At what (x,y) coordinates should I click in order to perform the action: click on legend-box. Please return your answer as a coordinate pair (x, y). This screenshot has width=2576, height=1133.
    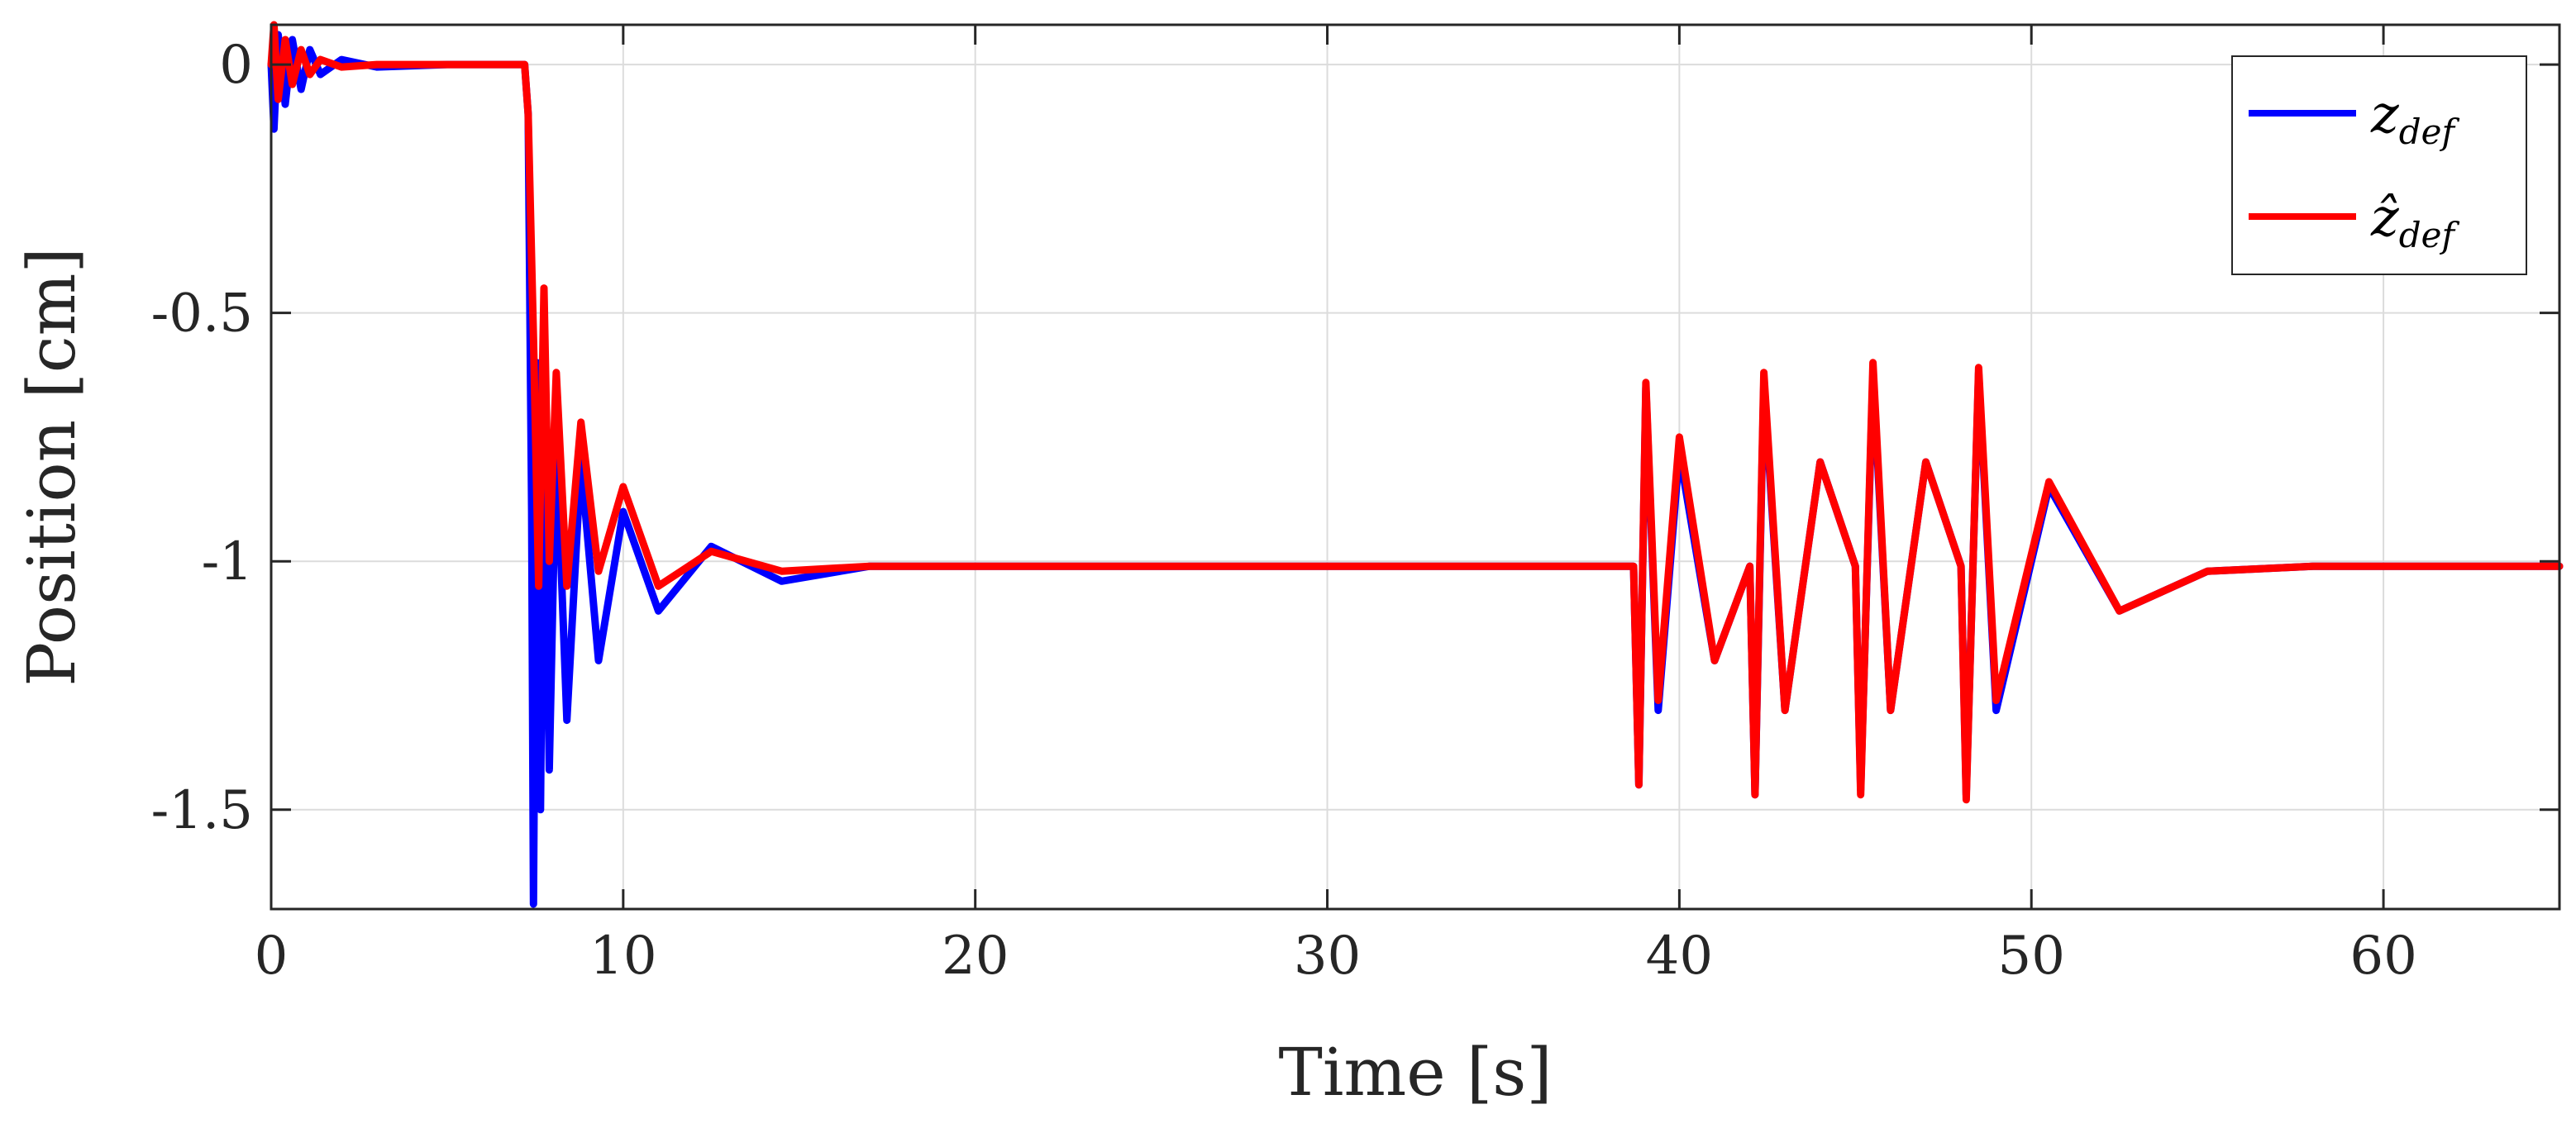
    Looking at the image, I should click on (2379, 165).